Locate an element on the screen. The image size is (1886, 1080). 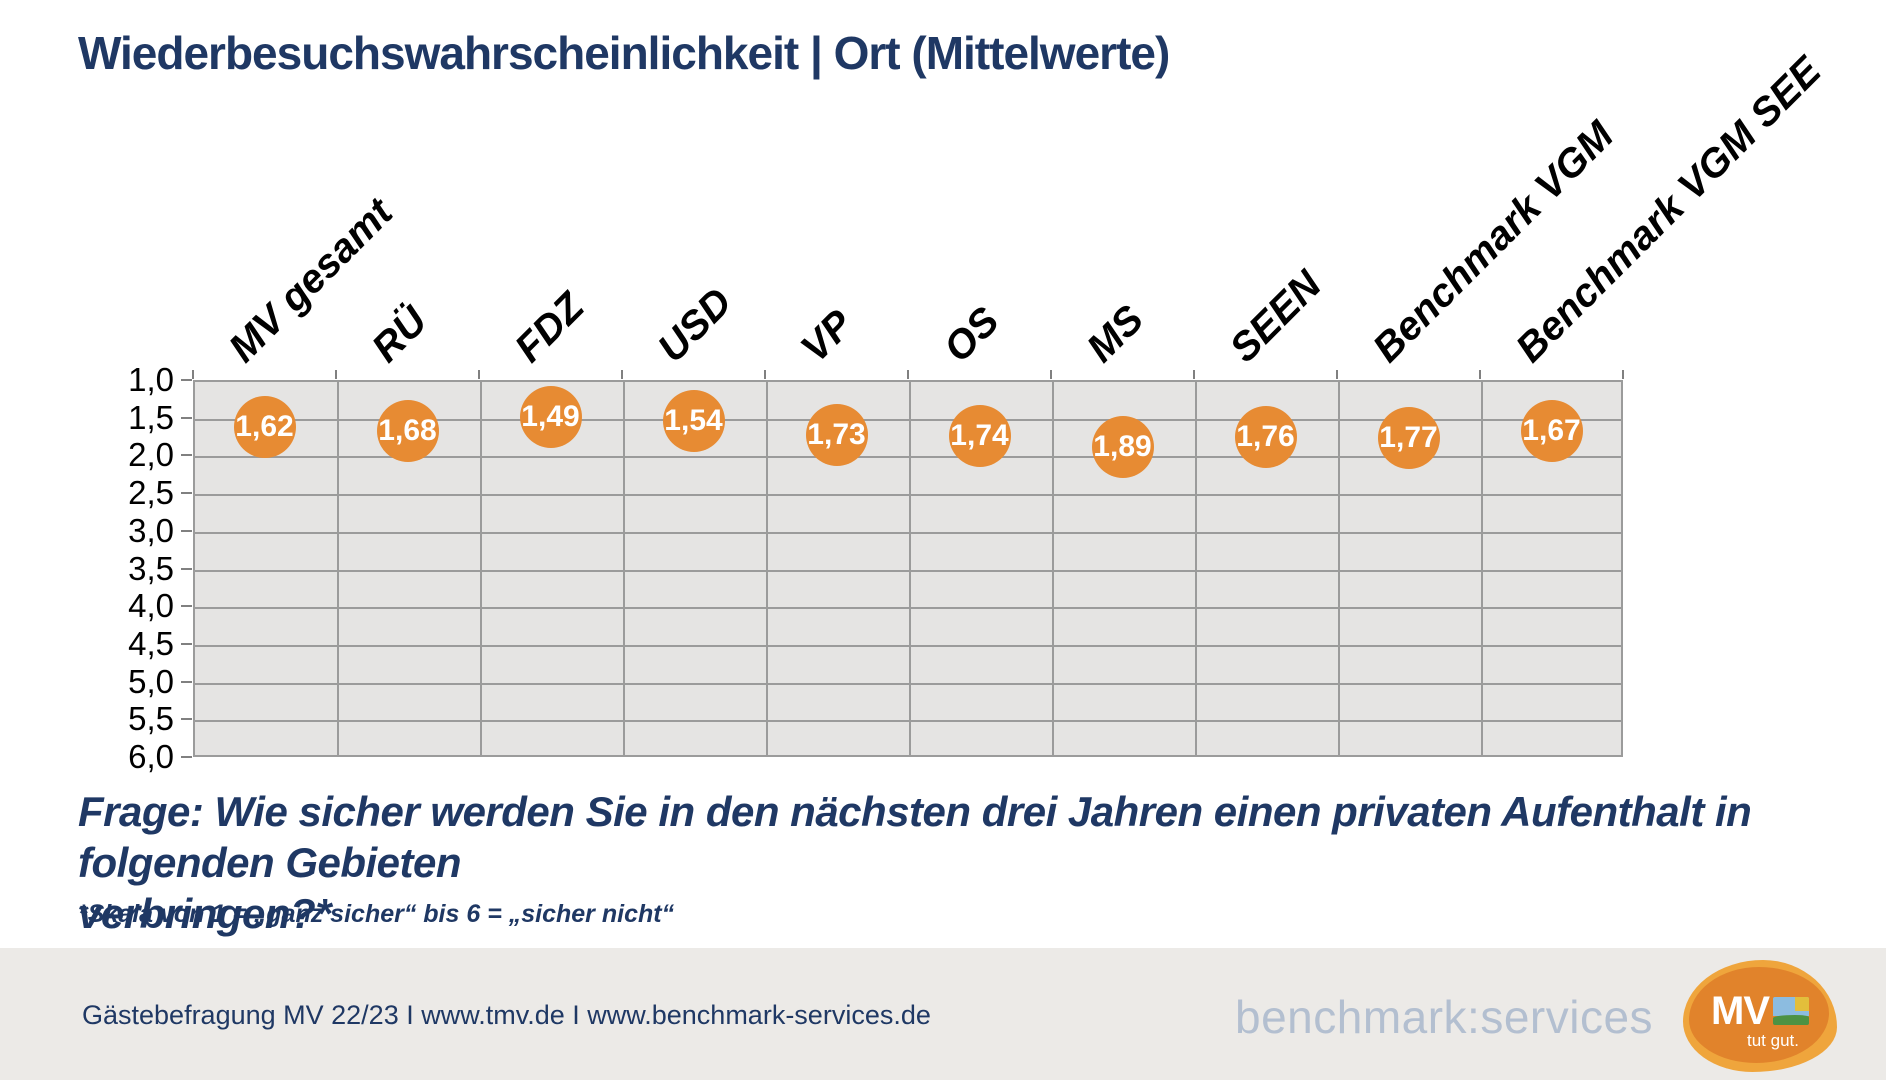
data-point-label: 1,68 is located at coordinates (407, 431).